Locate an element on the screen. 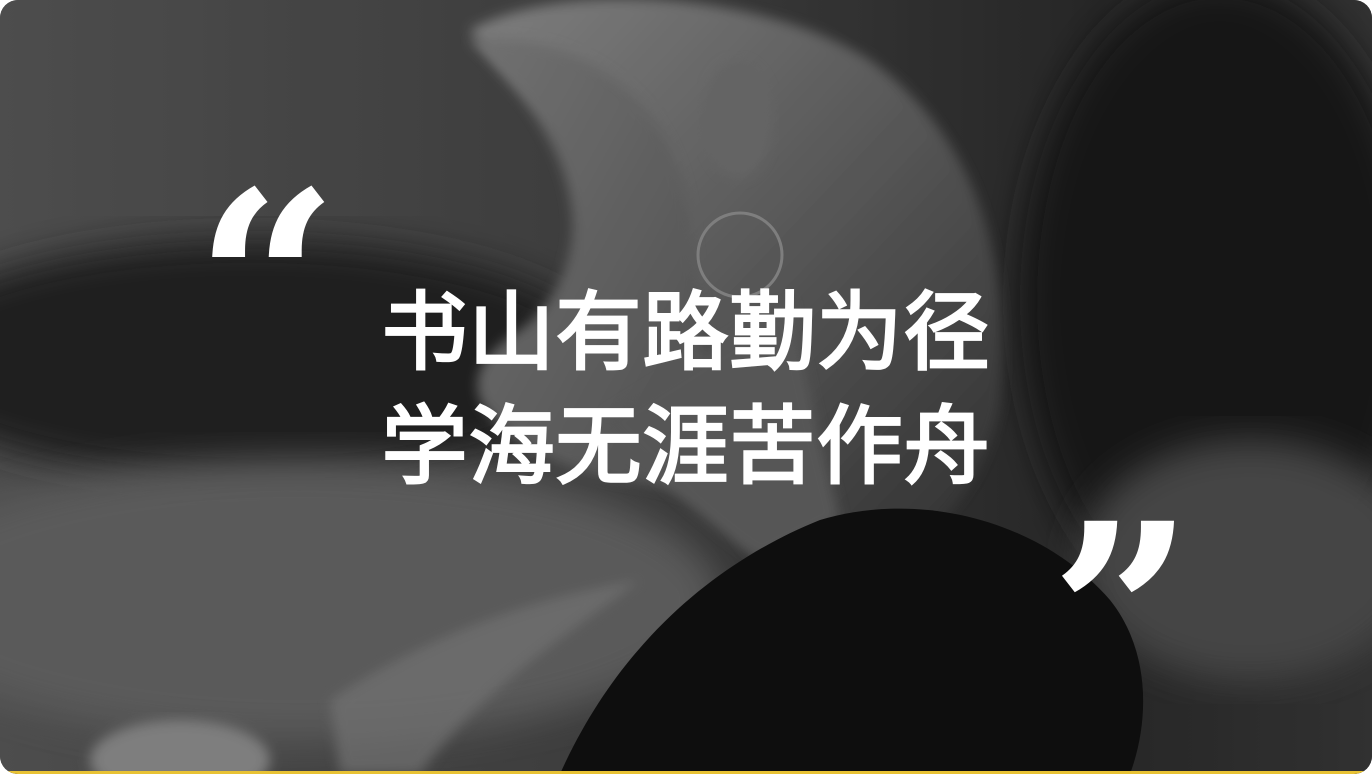  quote-line-1: 书山有路勤为径 is located at coordinates (686, 333).